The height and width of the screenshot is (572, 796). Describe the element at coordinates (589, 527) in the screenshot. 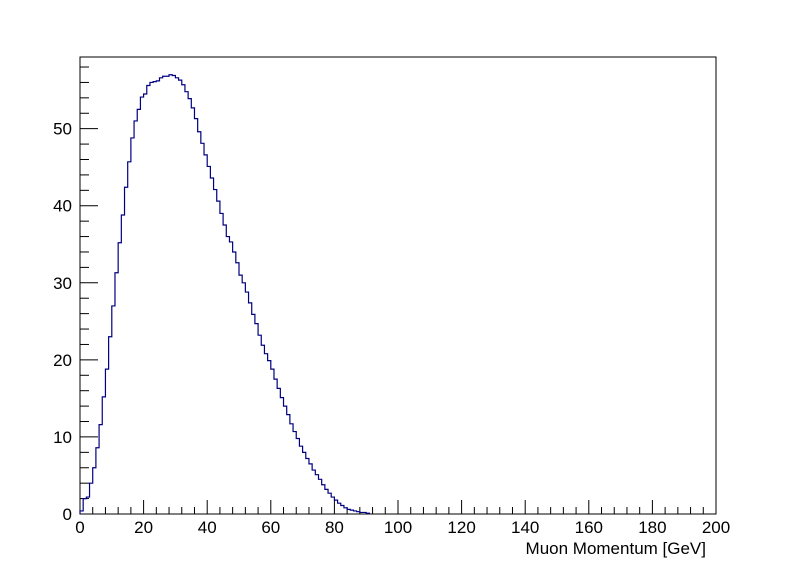

I see `x-tick-label: 160` at that location.